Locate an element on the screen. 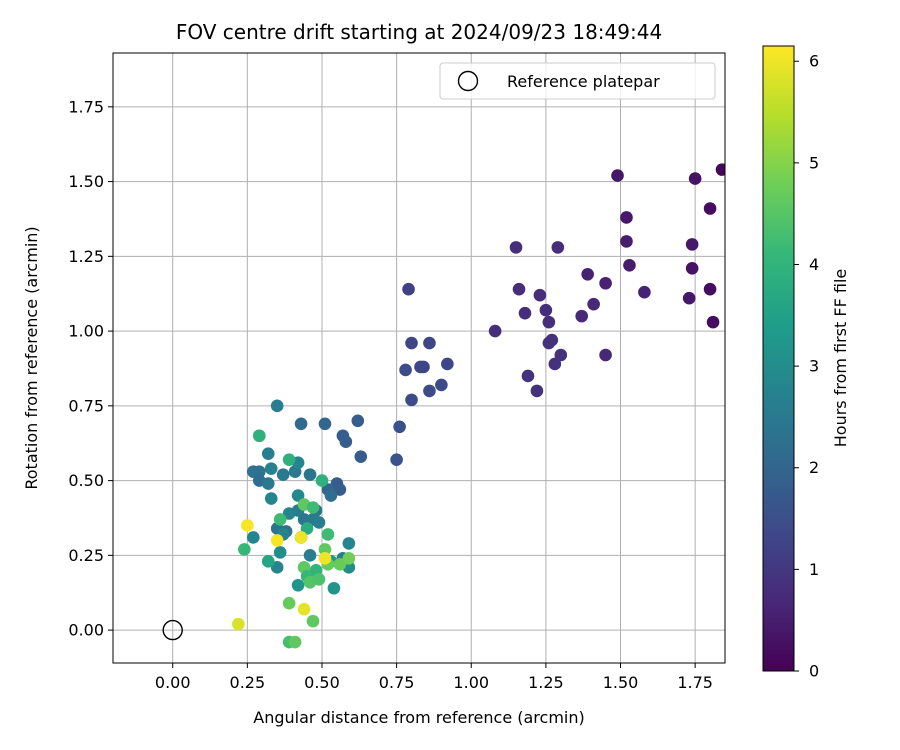 Image resolution: width=900 pixels, height=750 pixels. legend-label: Reference platepar is located at coordinates (583, 81).